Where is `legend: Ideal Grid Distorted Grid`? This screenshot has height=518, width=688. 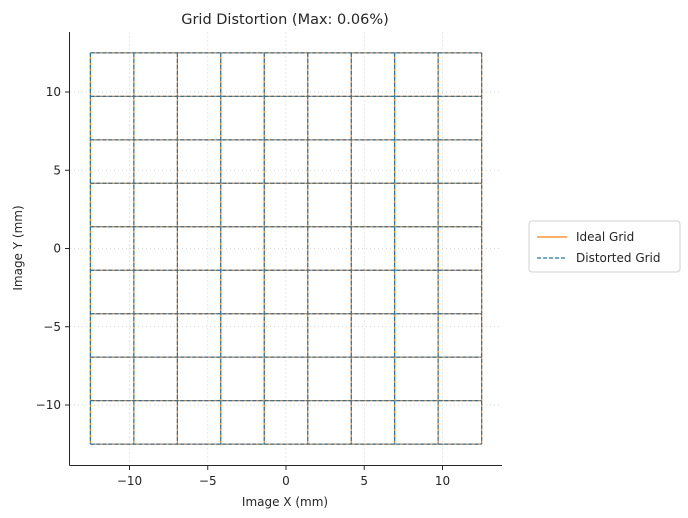
legend: Ideal Grid Distorted Grid is located at coordinates (604, 246).